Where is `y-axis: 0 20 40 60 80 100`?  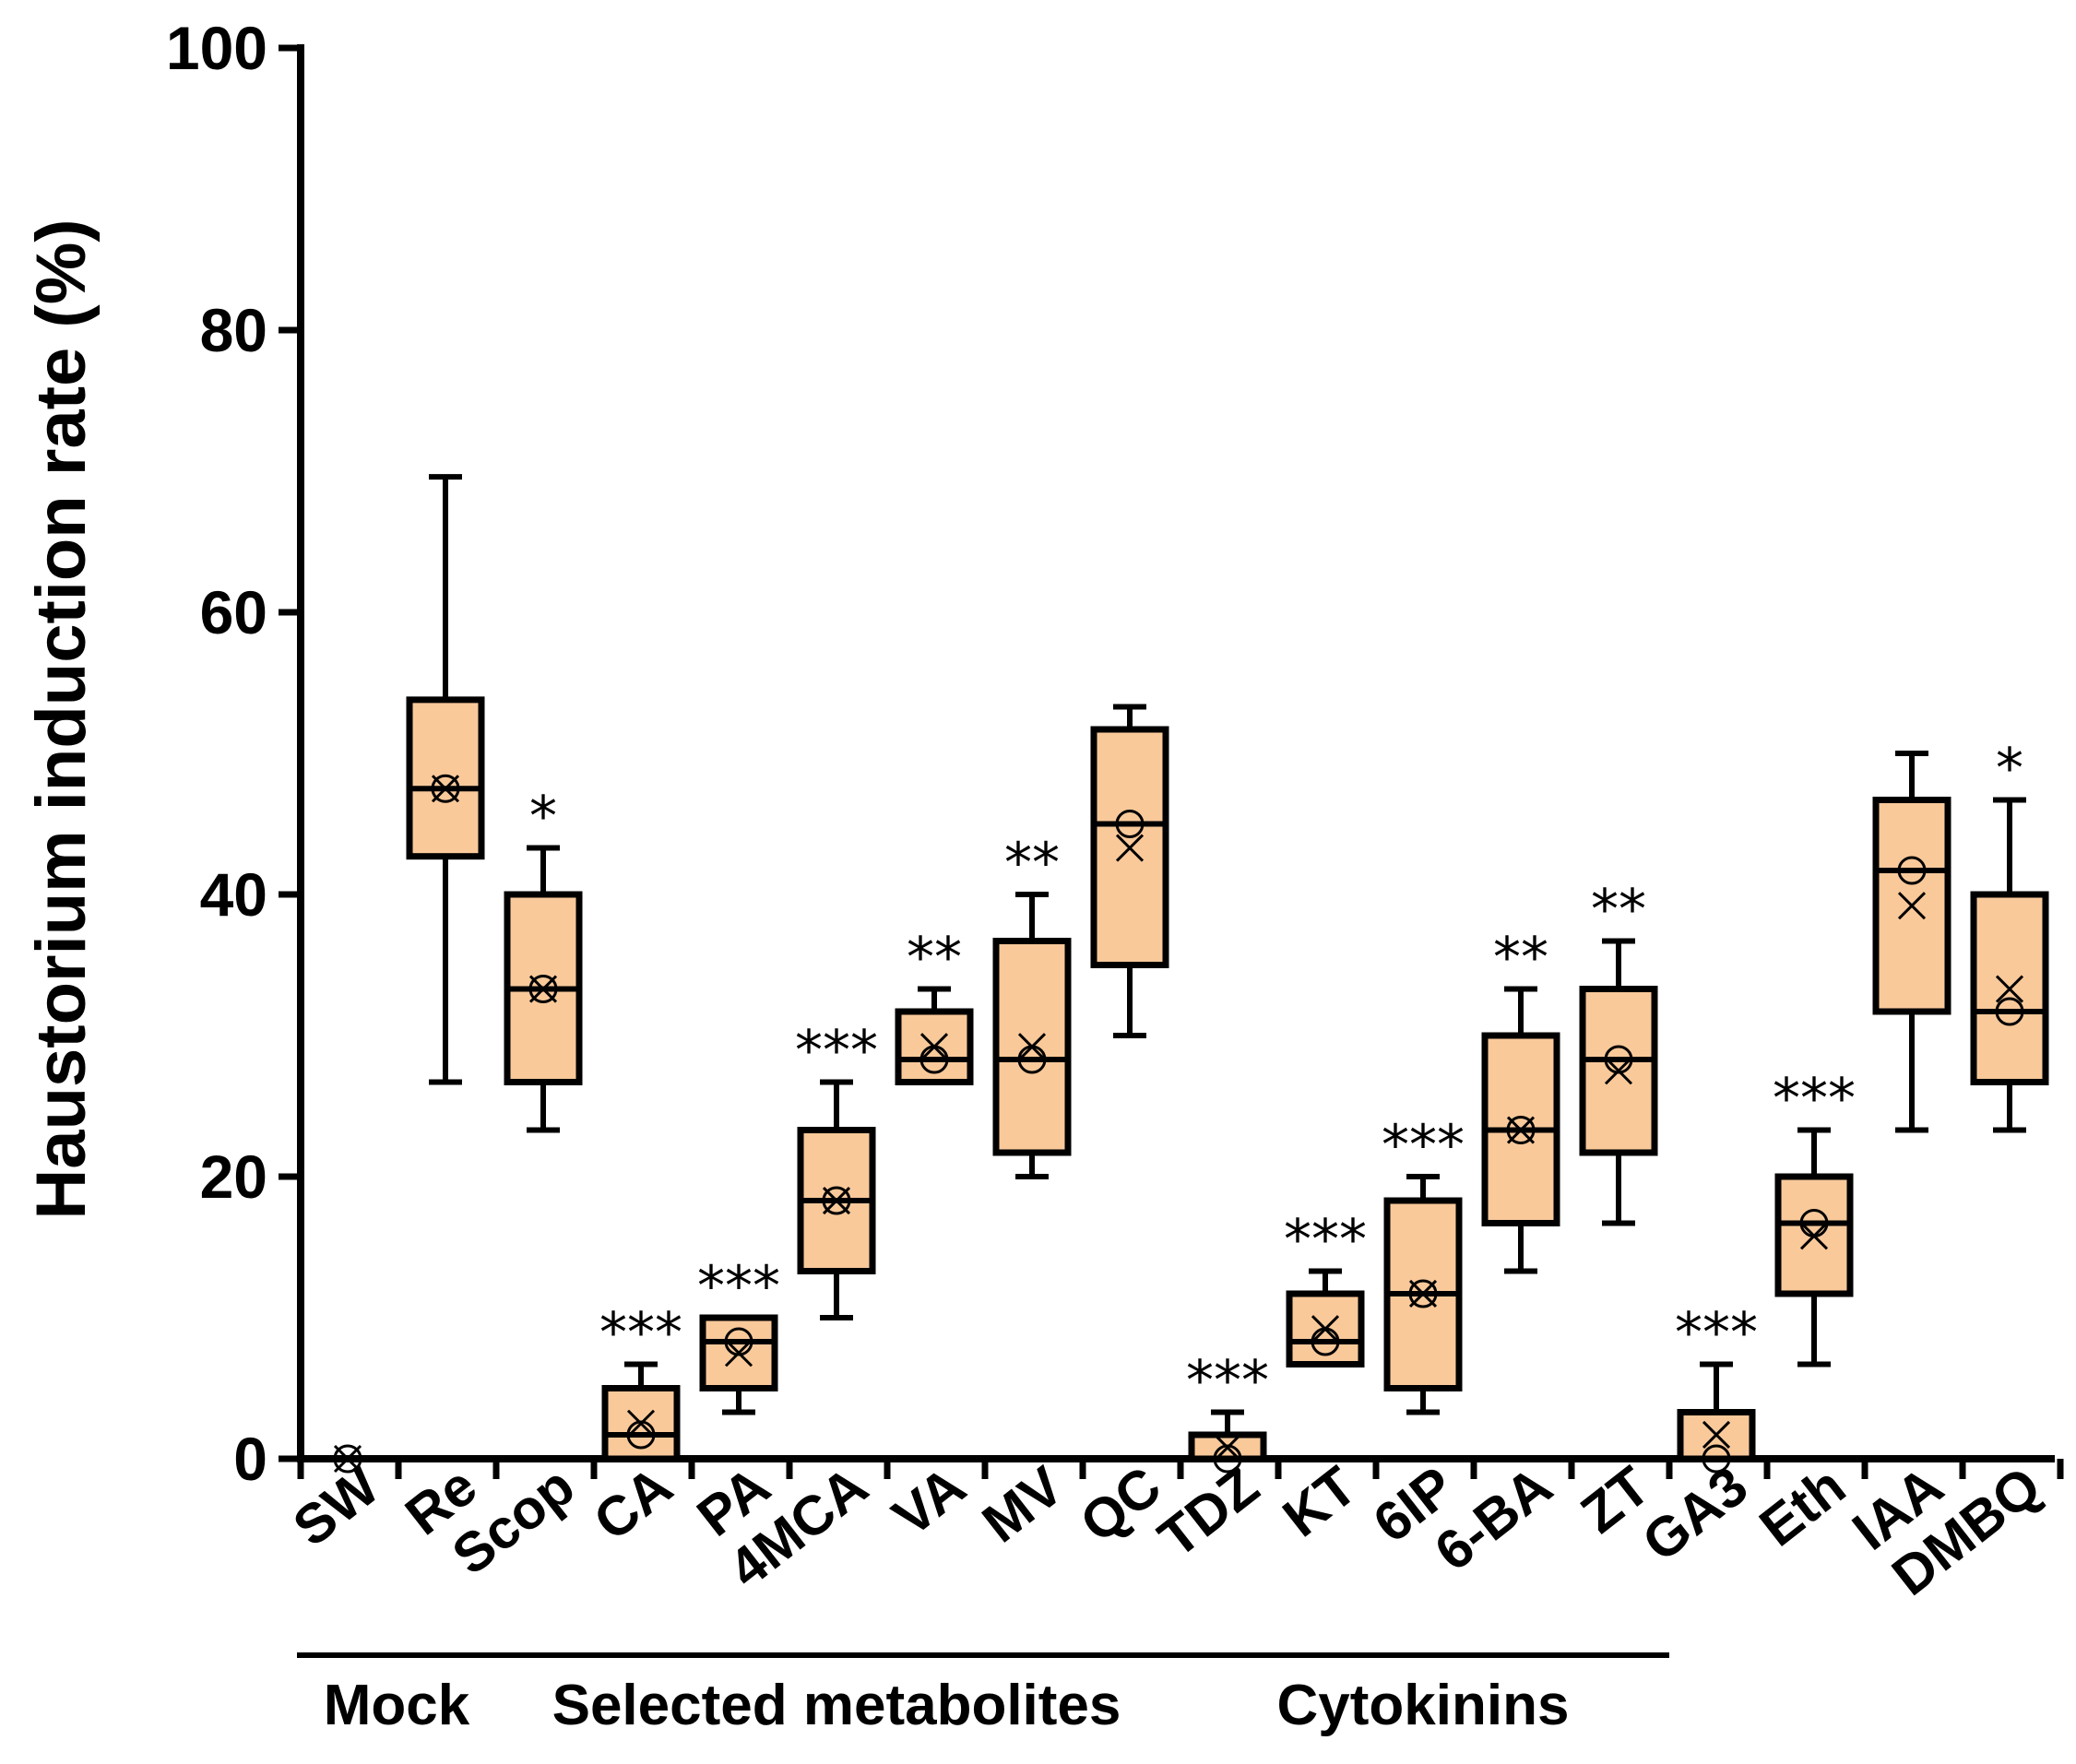 y-axis: 0 20 40 60 80 100 is located at coordinates (235, 753).